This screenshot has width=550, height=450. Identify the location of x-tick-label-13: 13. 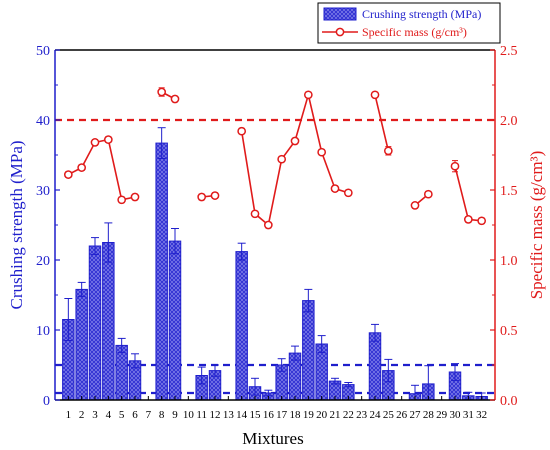
(229, 415).